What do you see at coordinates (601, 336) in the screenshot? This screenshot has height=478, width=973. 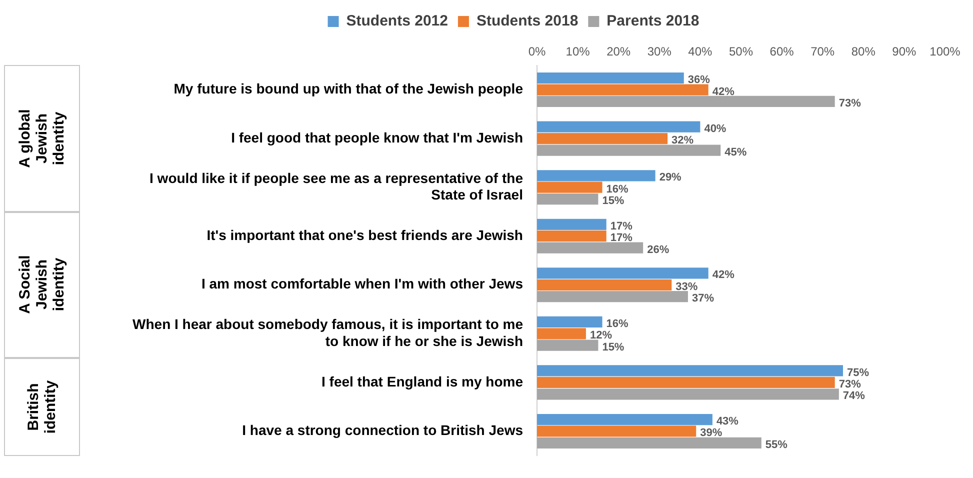 I see `data-label: 12%` at bounding box center [601, 336].